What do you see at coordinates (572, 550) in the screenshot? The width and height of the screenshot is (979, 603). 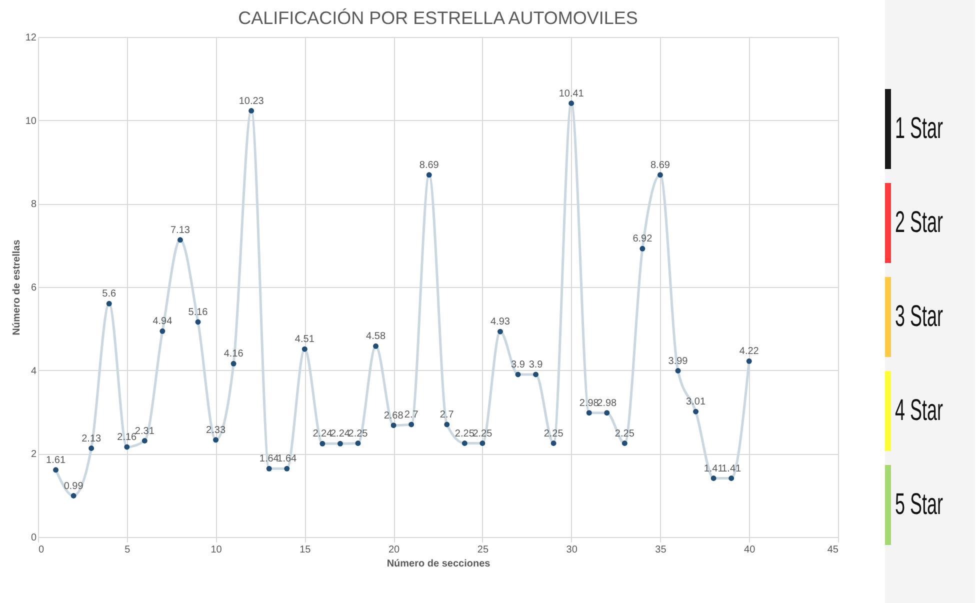 I see `x-tick-label: 30` at bounding box center [572, 550].